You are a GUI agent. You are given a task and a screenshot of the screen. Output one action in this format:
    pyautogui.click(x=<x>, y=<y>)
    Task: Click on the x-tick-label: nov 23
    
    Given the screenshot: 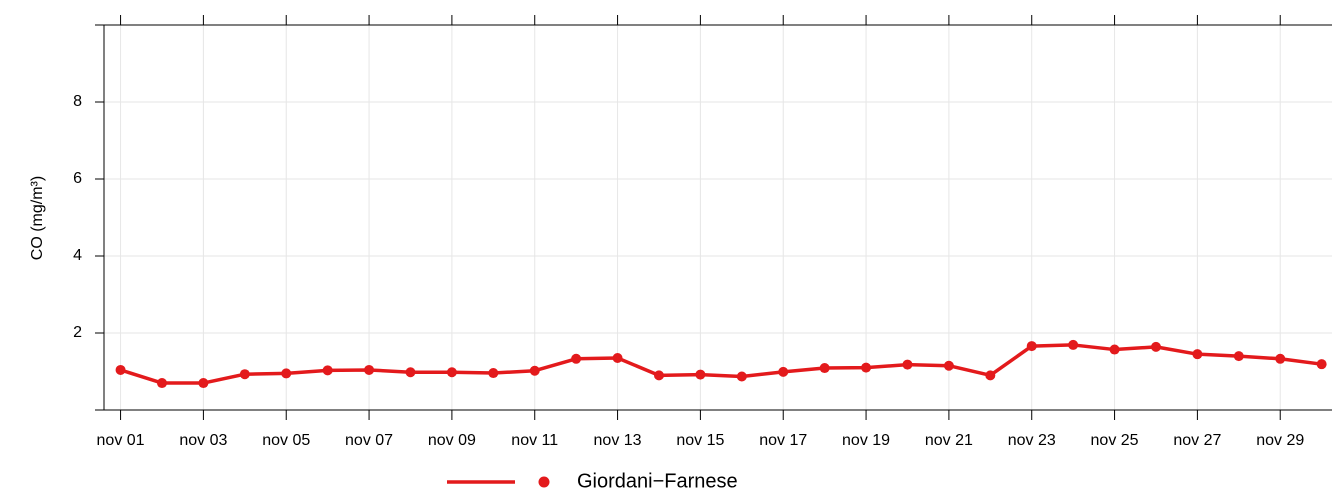 What is the action you would take?
    pyautogui.click(x=1032, y=440)
    